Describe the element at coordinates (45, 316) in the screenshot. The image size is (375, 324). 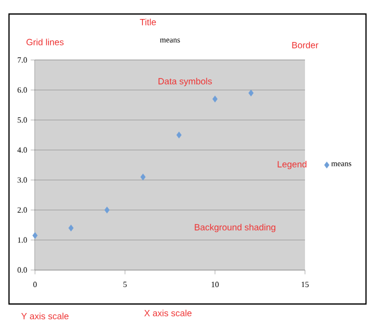
I see `text: Y axis scale` at that location.